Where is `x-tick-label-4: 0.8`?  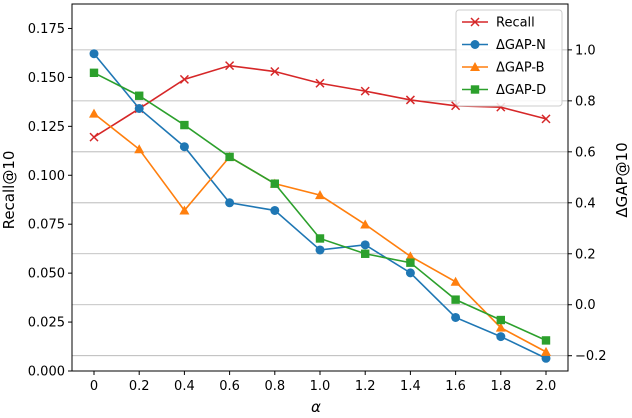
x-tick-label-4: 0.8 is located at coordinates (274, 386).